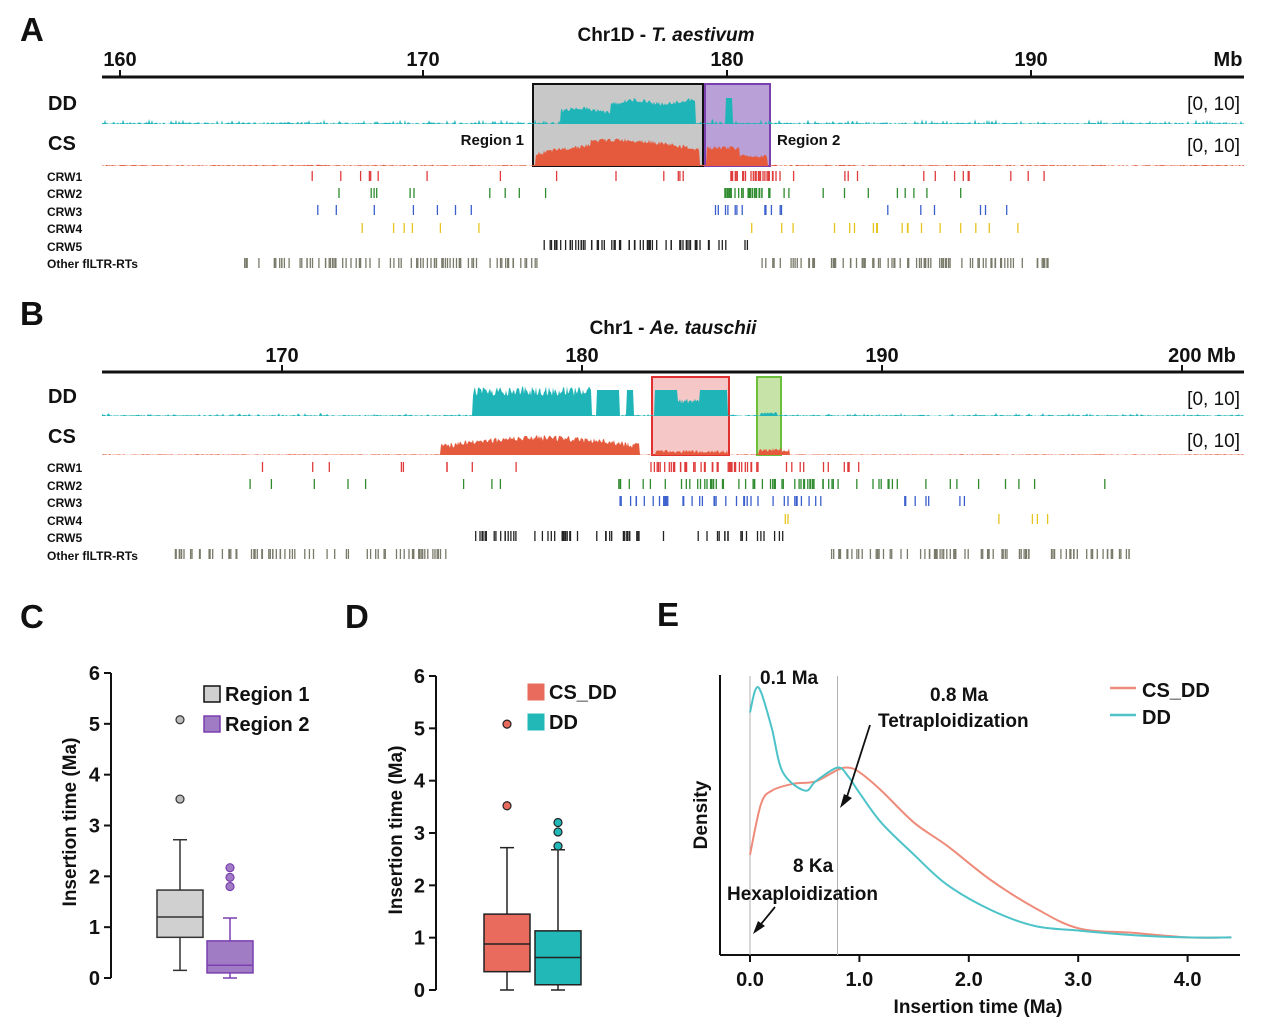 Image resolution: width=1281 pixels, height=1023 pixels. What do you see at coordinates (859, 980) in the screenshot?
I see `x-tick-label: 1.0` at bounding box center [859, 980].